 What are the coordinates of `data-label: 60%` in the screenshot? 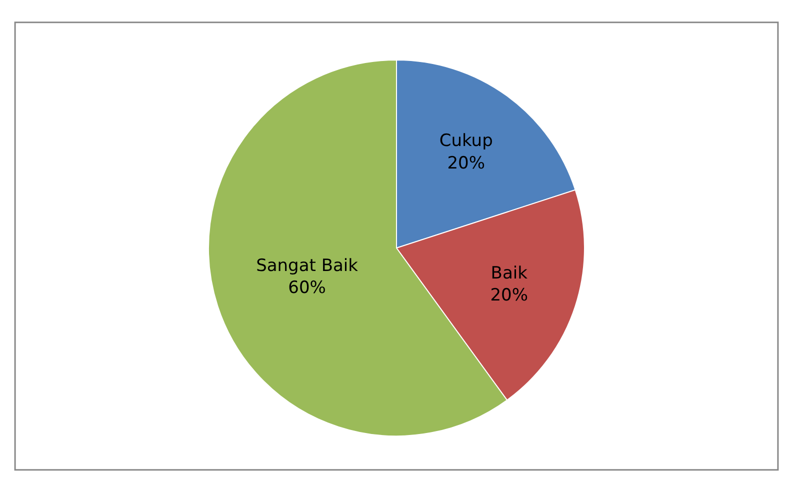 It's located at (307, 288).